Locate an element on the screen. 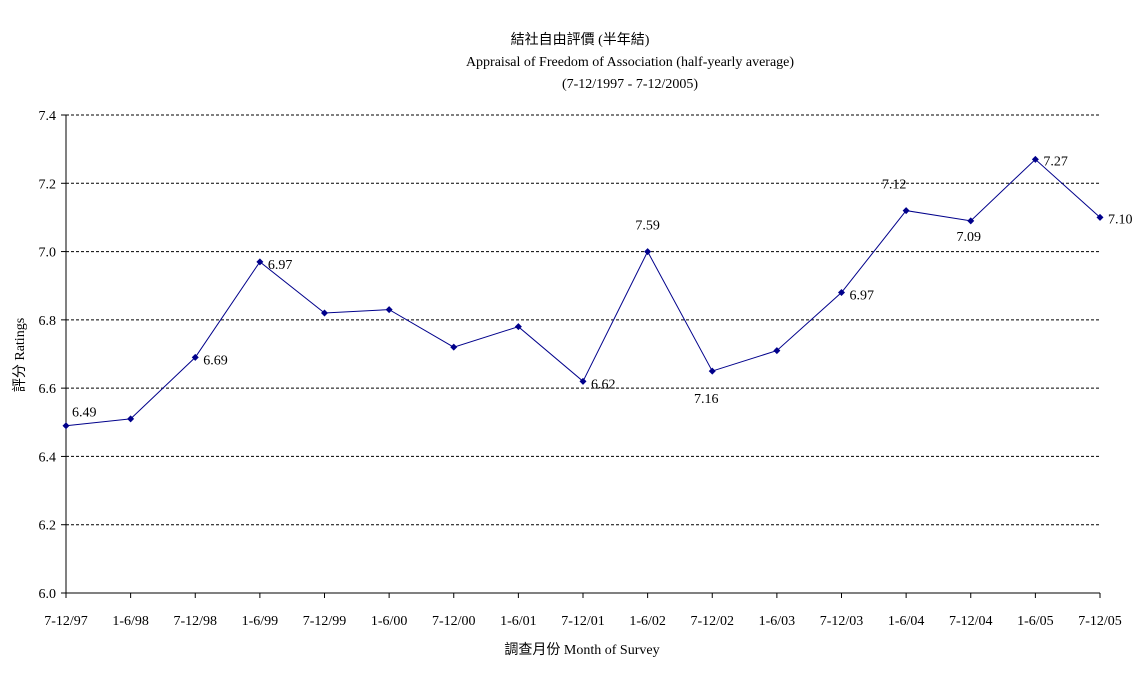  x-tick-label: 7-12/02 is located at coordinates (712, 621).